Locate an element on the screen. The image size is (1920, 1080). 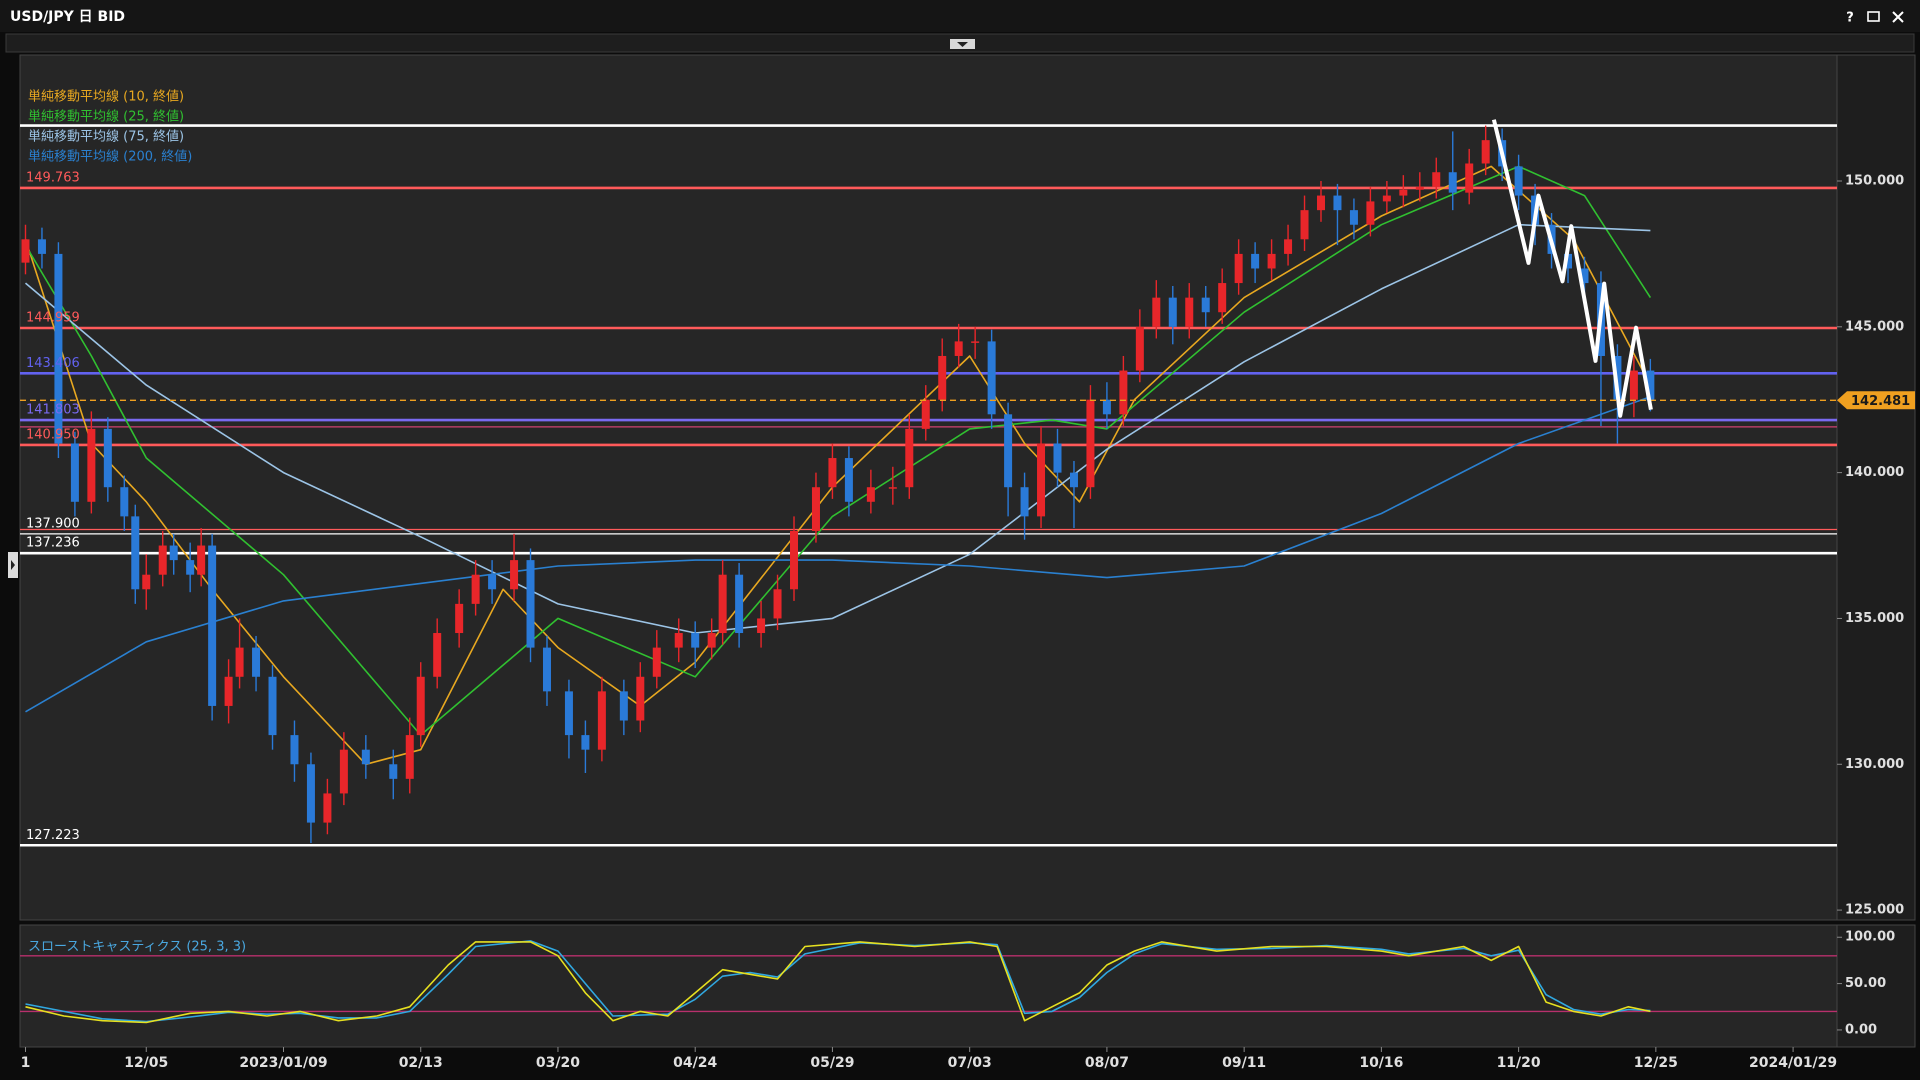
side-panel-icon is located at coordinates (13, 565).